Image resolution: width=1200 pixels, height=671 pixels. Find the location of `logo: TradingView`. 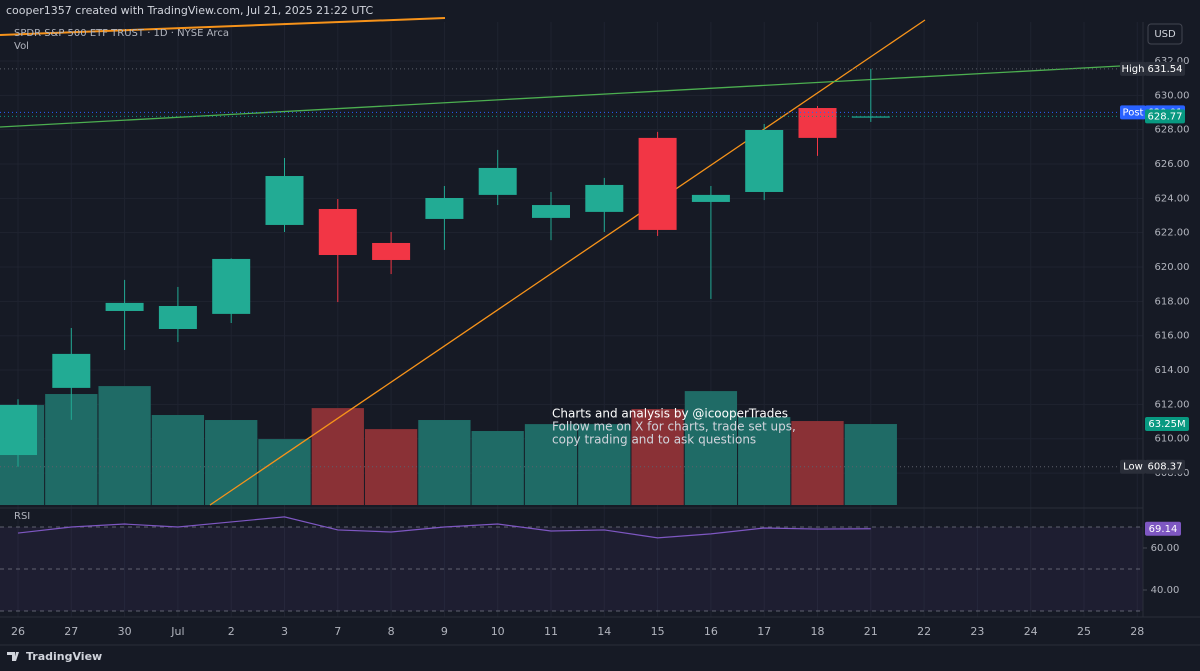

logo: TradingView is located at coordinates (54, 656).